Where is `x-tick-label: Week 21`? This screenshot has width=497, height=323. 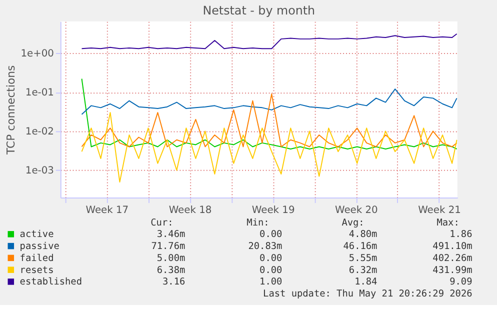 x-tick-label: Week 21 is located at coordinates (439, 210).